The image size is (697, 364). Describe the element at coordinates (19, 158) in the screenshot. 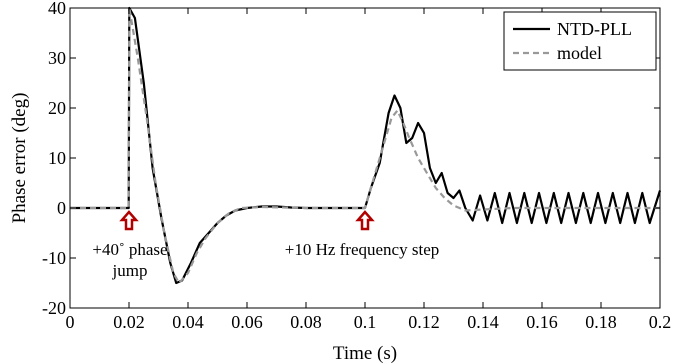

I see `y-axis-label: Phase error (deg)` at that location.